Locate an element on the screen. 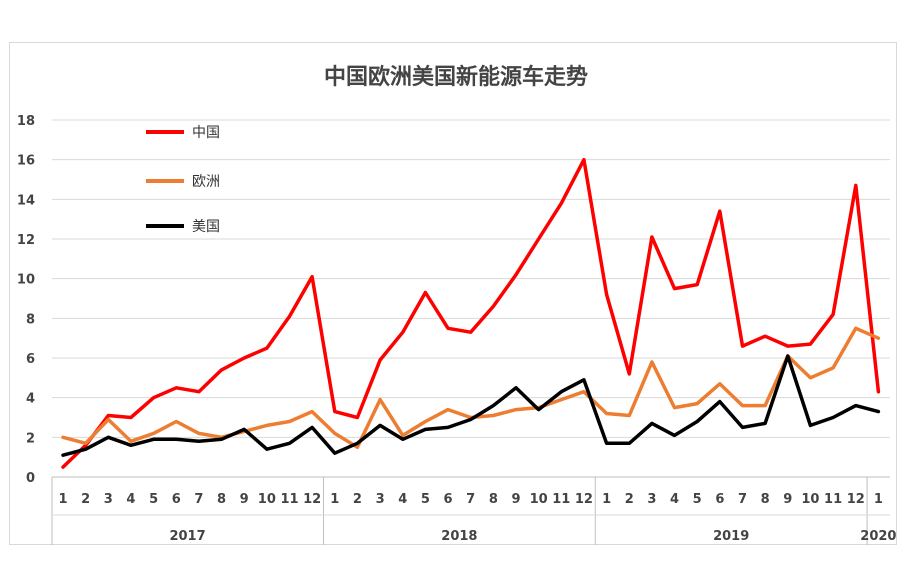 This screenshot has height=569, width=907. y-tick-label: 8 is located at coordinates (30, 319).